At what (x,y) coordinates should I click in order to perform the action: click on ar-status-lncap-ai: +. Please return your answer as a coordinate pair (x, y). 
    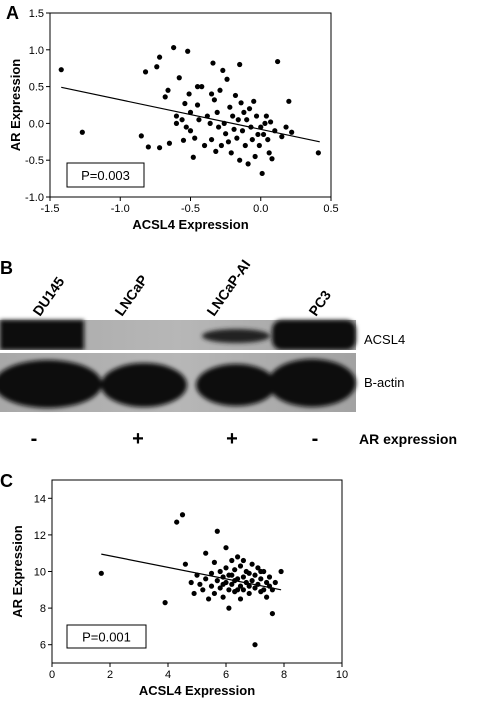
    Looking at the image, I should click on (232, 439).